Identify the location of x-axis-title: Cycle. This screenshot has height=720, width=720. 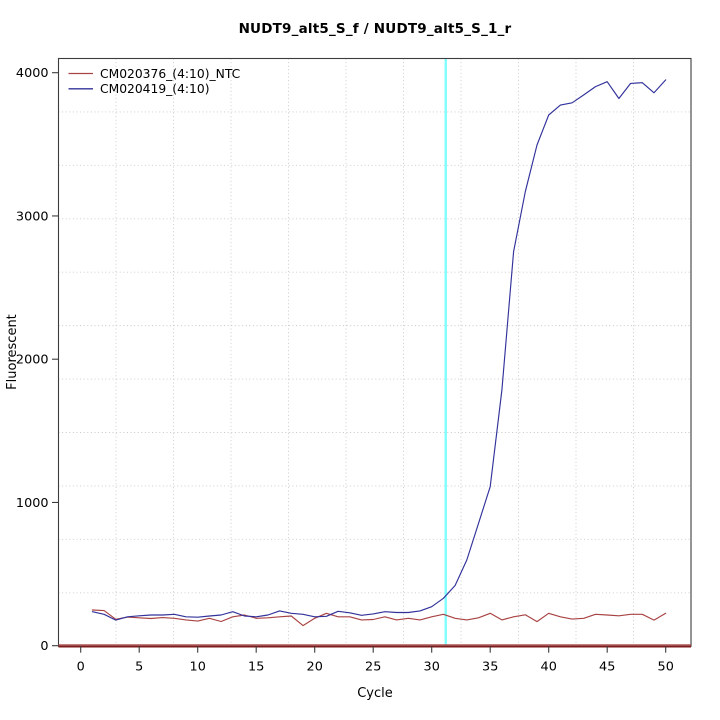
(375, 693).